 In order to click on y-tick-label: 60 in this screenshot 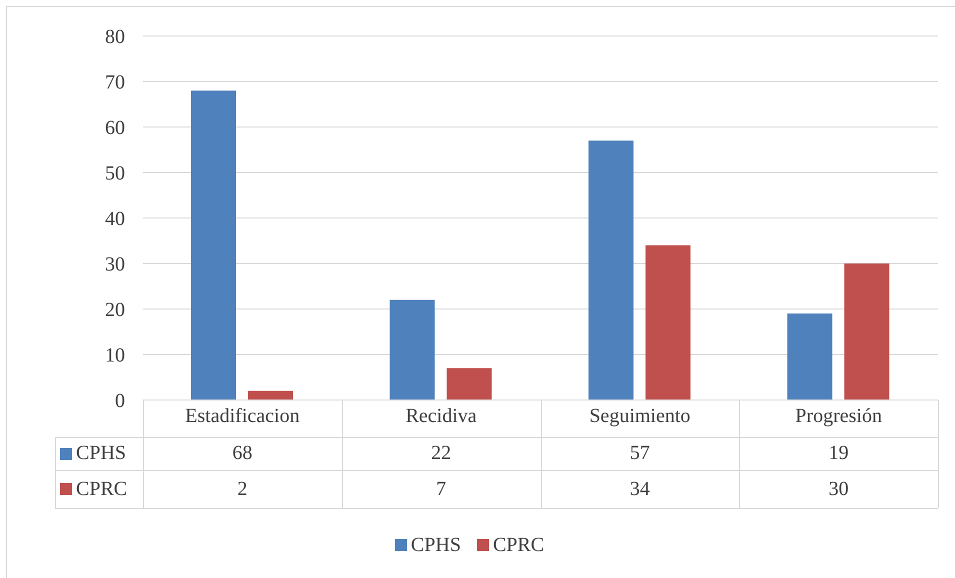, I will do `click(115, 128)`.